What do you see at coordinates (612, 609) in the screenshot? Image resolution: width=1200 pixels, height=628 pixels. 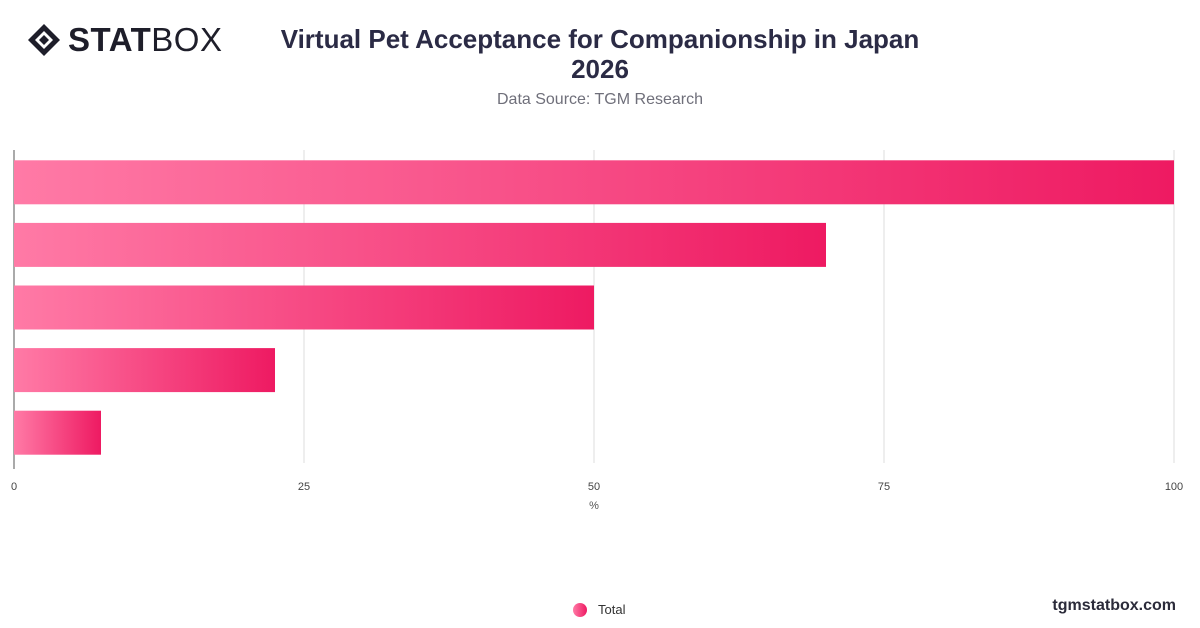 I see `legend-label: Total` at bounding box center [612, 609].